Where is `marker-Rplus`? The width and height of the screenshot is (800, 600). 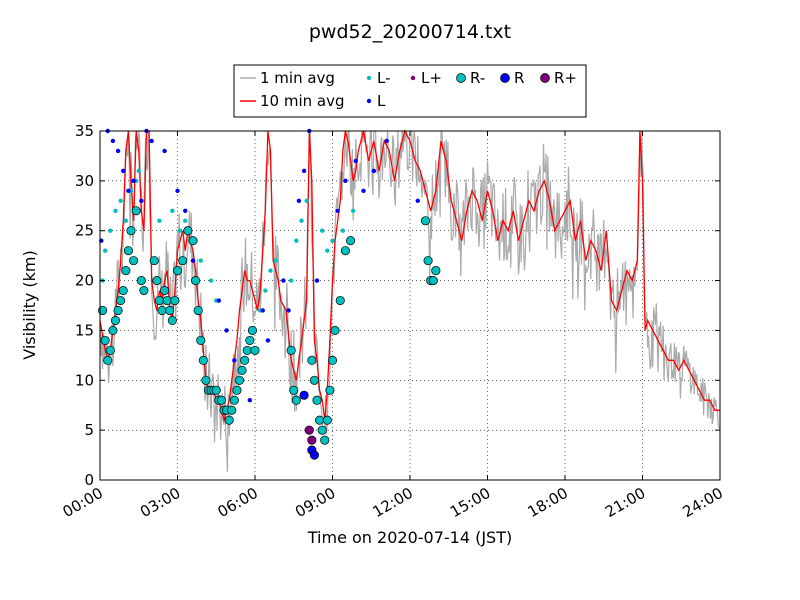
marker-Rplus is located at coordinates (309, 430).